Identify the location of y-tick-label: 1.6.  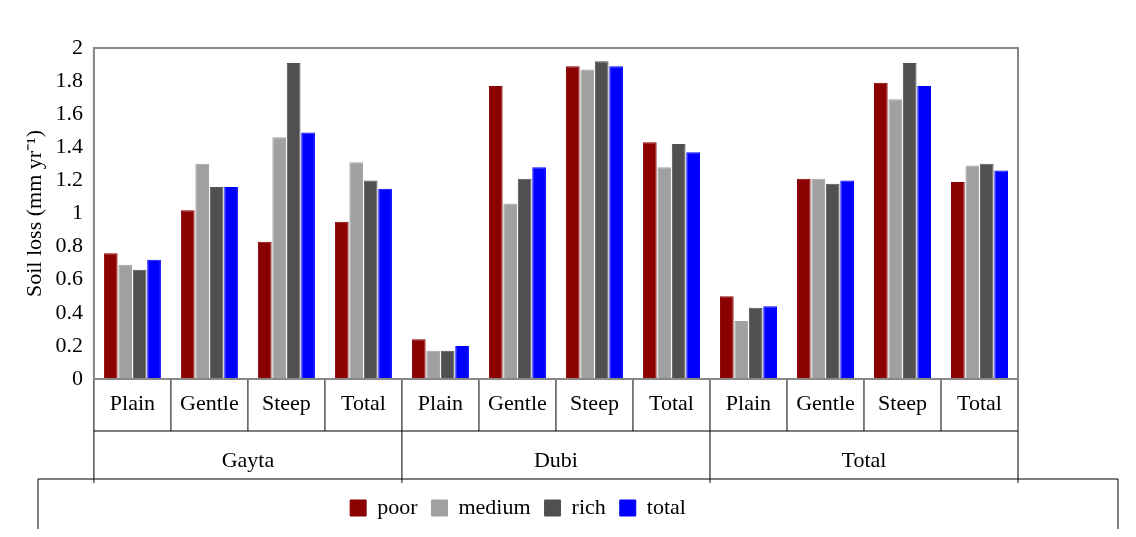
(69, 112).